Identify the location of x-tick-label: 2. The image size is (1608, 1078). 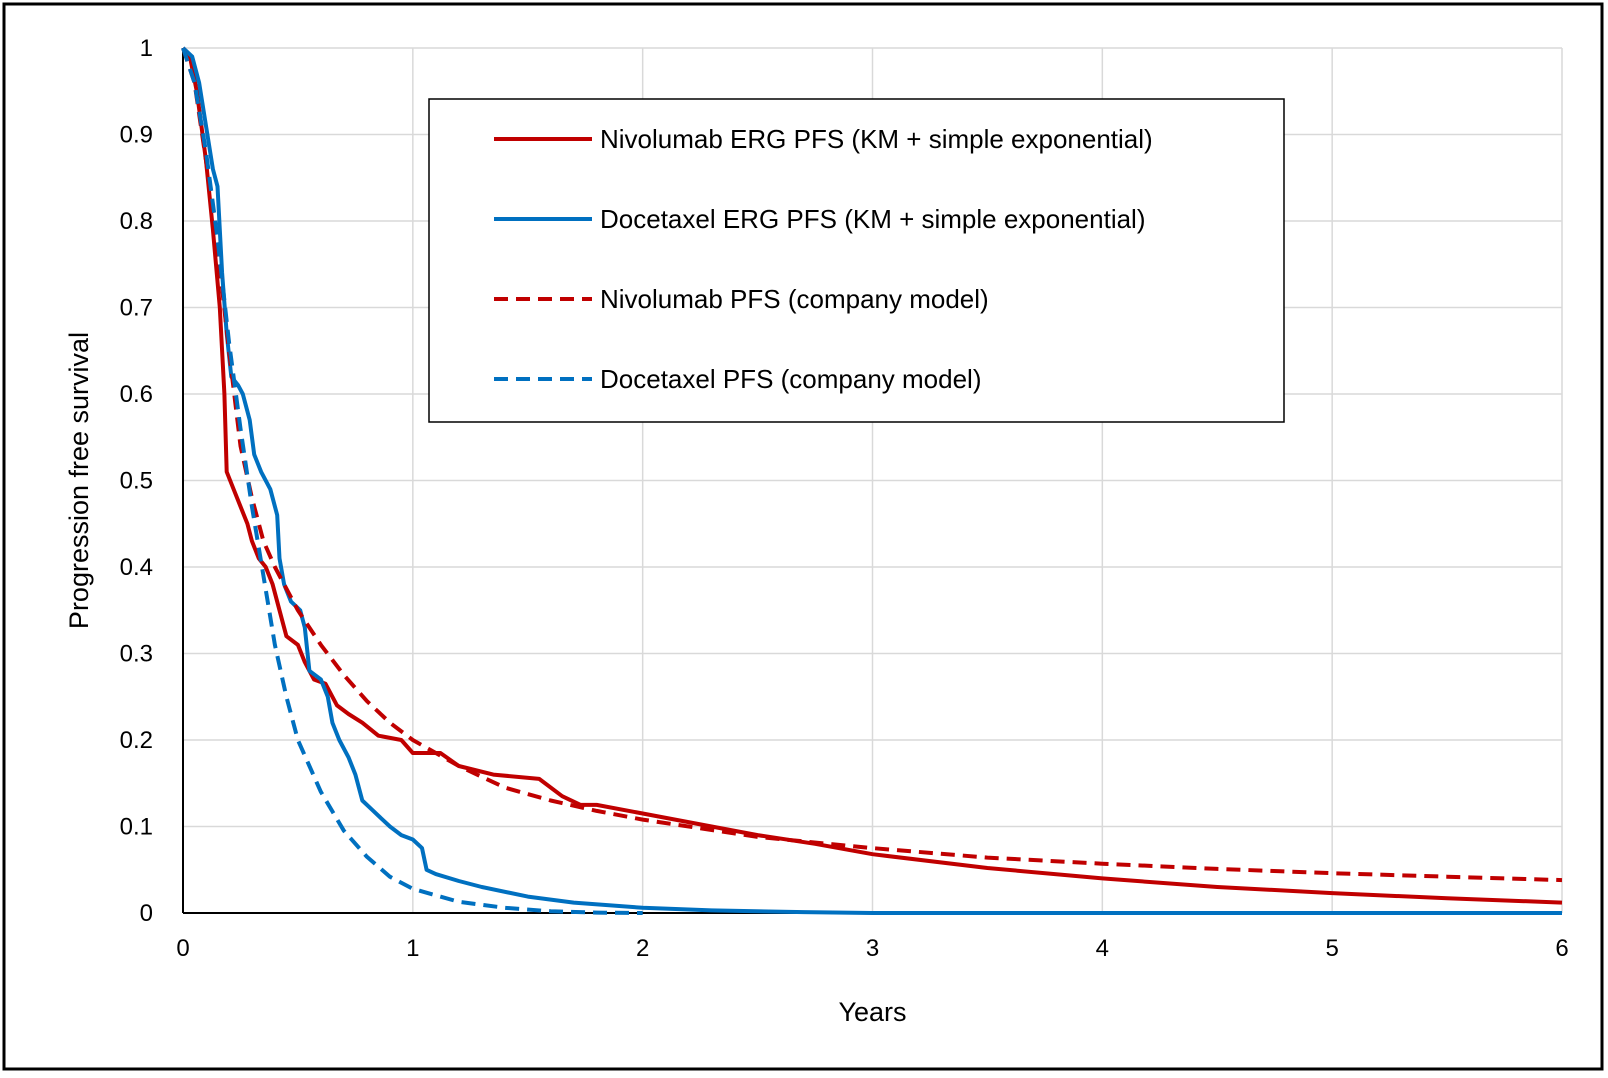
(642, 948).